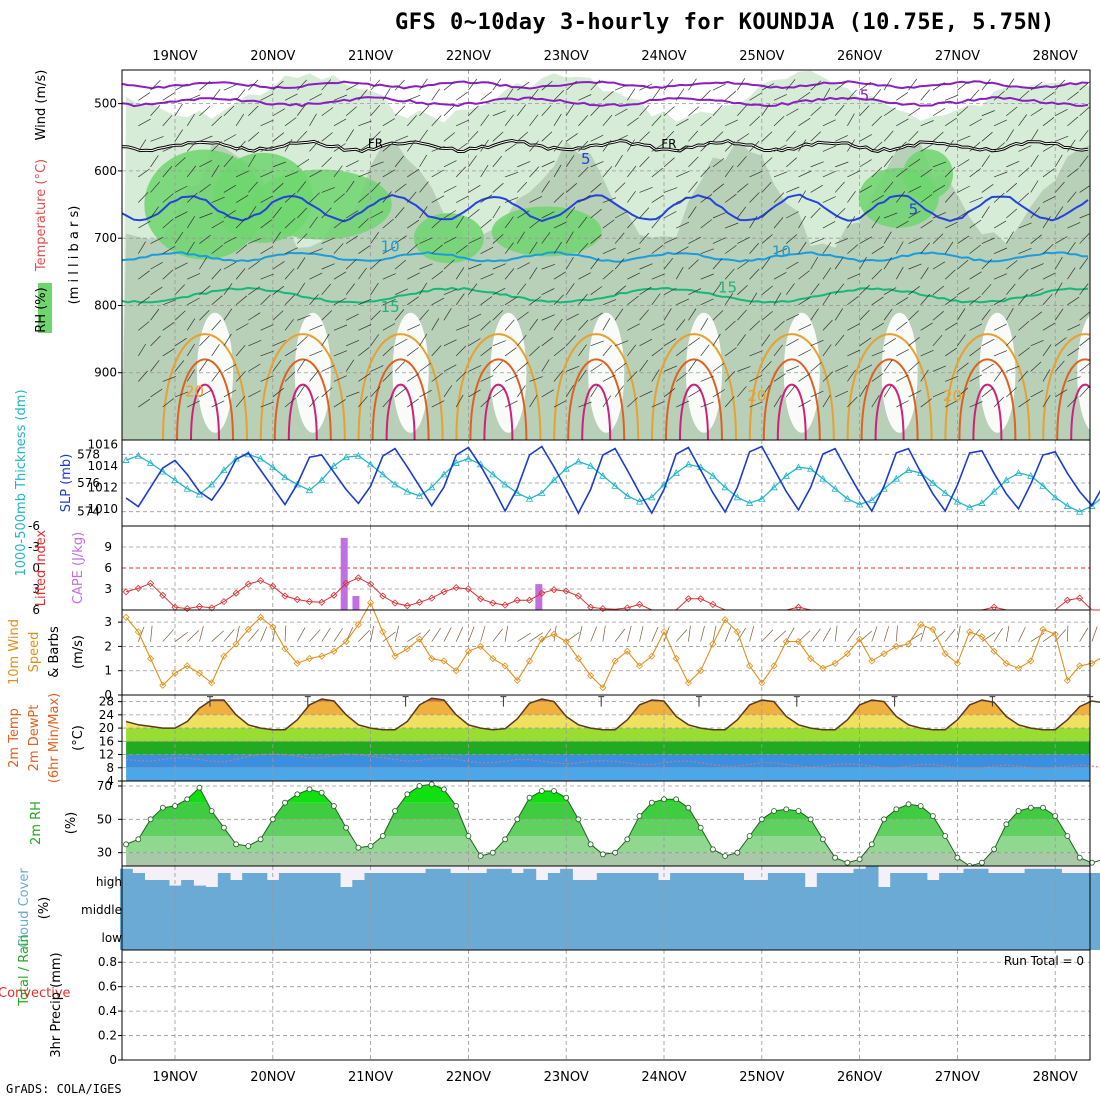  I want to click on lifted-marker, so click(163, 595).